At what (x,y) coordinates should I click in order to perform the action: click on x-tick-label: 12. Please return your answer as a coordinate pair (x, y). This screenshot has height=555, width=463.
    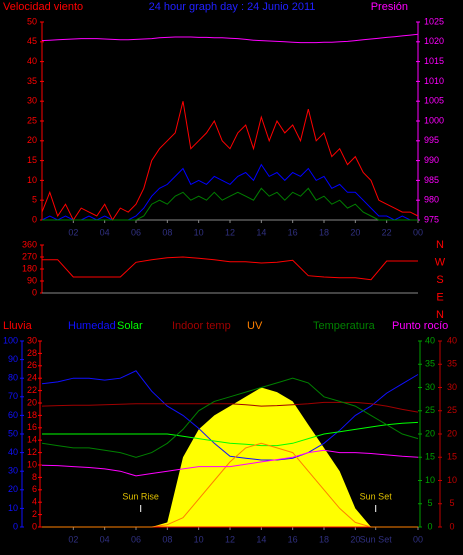
    Looking at the image, I should click on (230, 232).